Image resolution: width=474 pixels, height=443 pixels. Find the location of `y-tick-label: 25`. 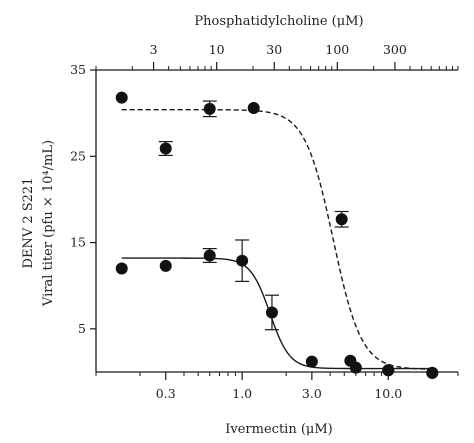

y-tick-label: 25 is located at coordinates (78, 155).